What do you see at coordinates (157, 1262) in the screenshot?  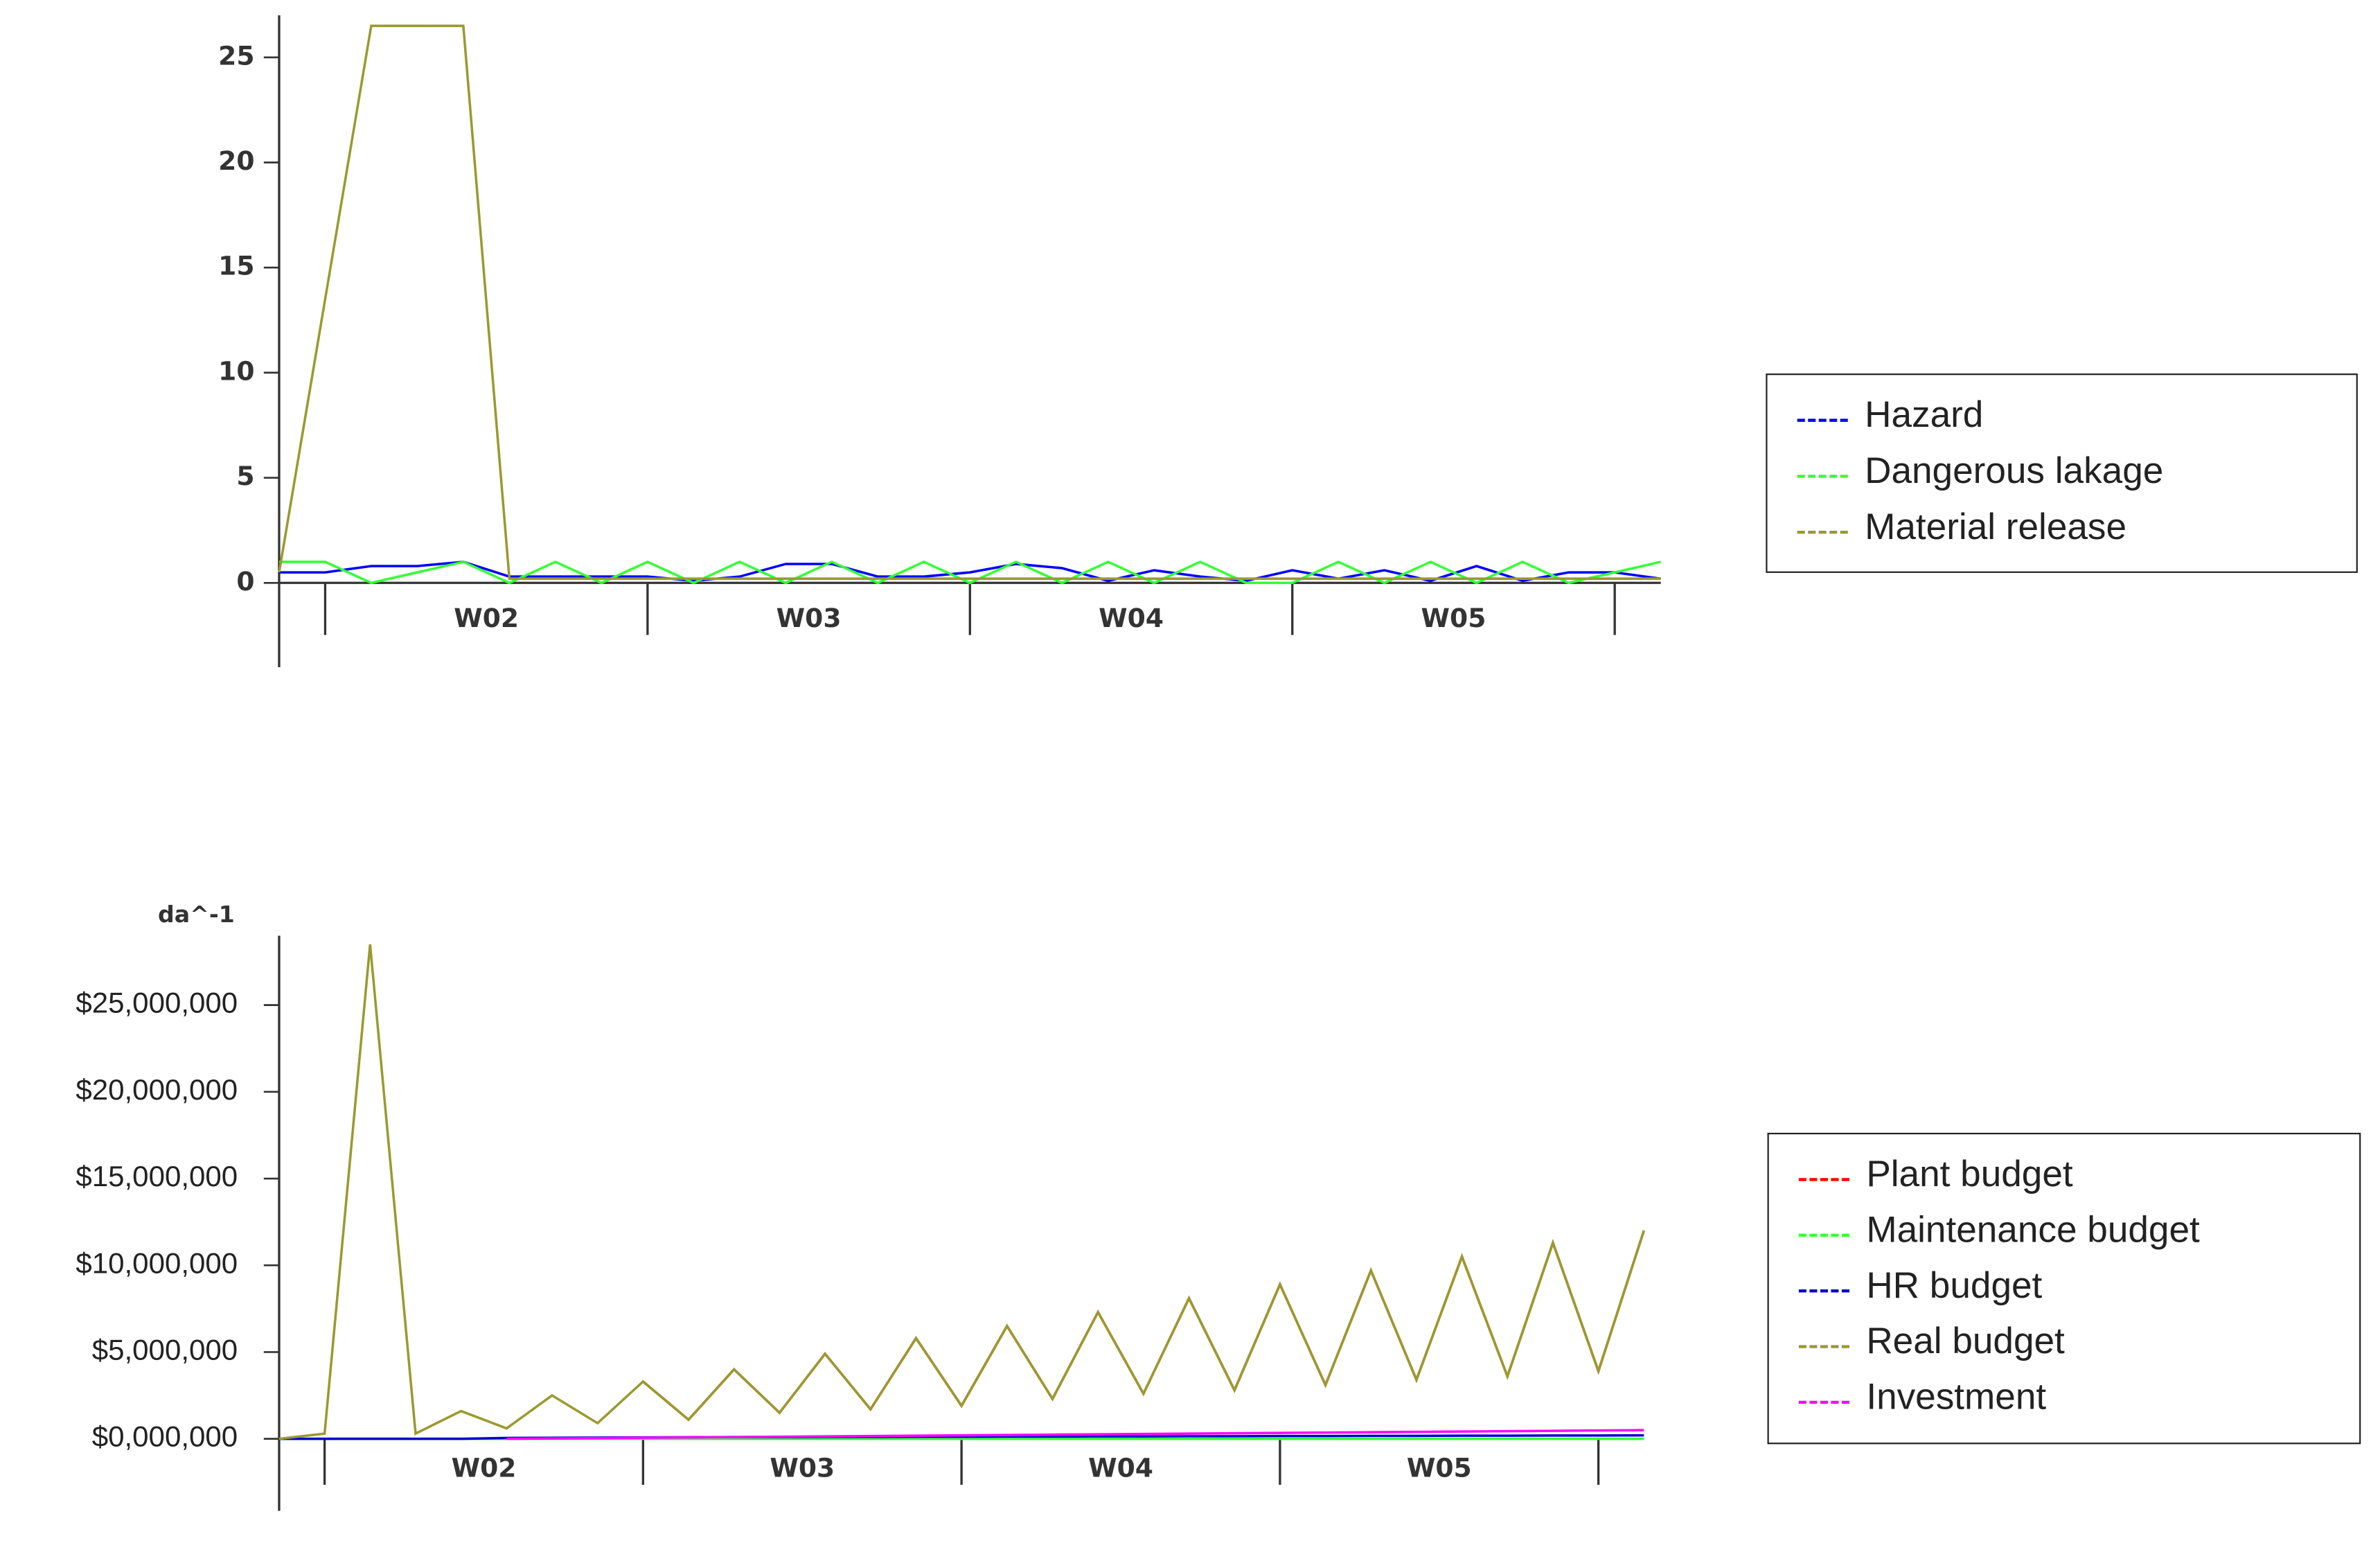 I see `y-tick-label: $10,000,000` at bounding box center [157, 1262].